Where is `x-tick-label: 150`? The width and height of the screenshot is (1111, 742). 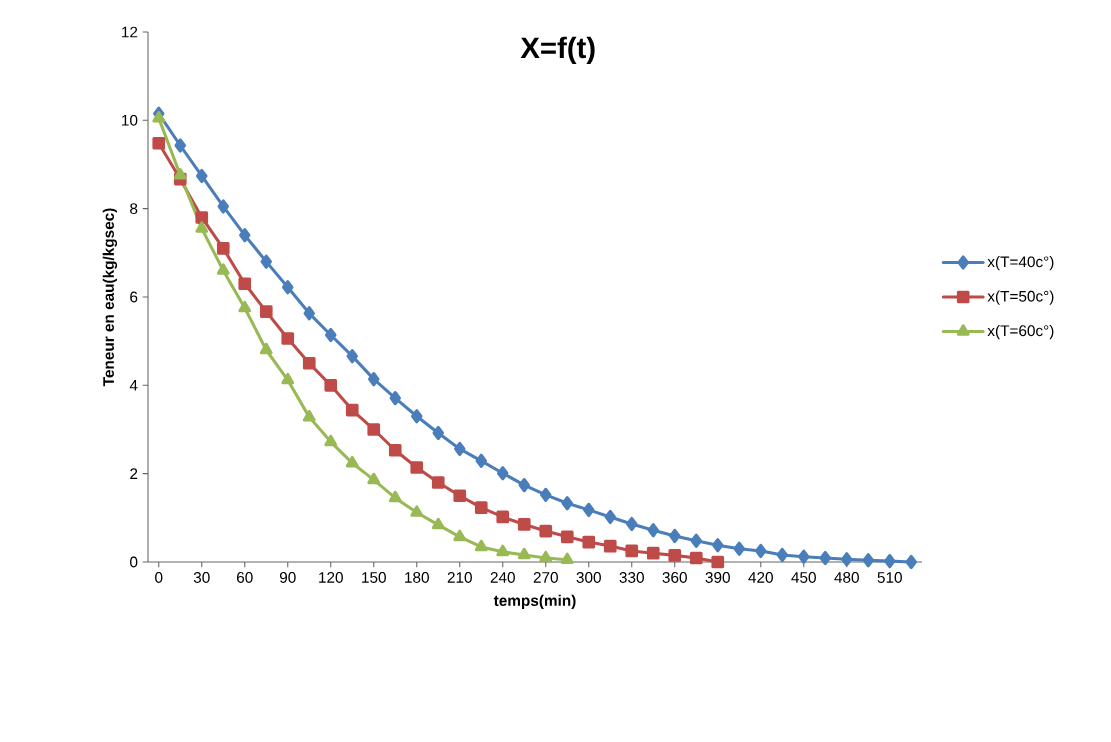 x-tick-label: 150 is located at coordinates (374, 577).